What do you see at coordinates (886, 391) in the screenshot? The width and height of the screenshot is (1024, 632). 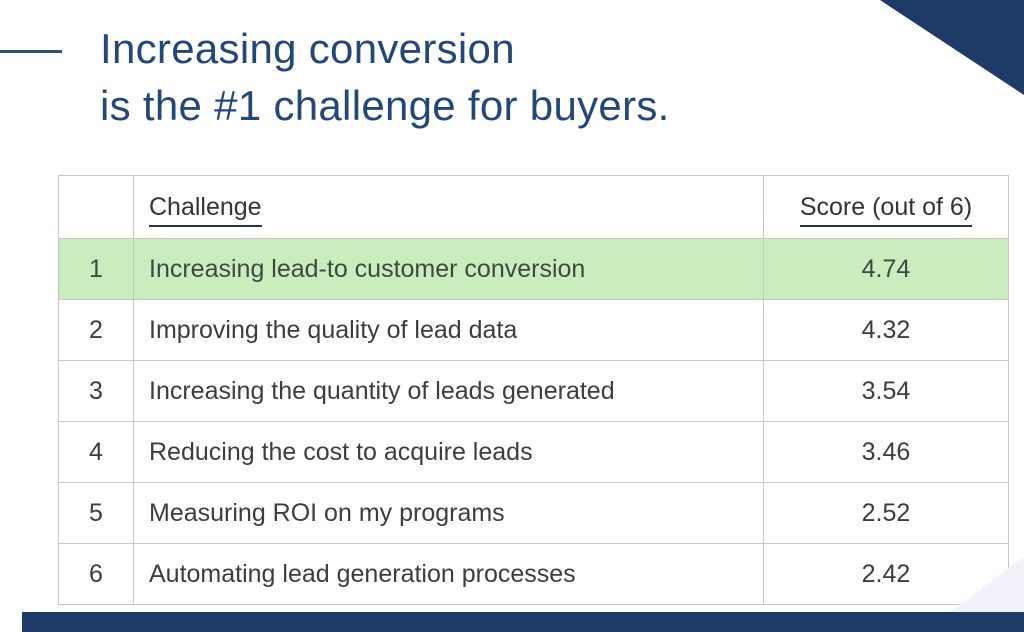 I see `score-cell: 3.54` at bounding box center [886, 391].